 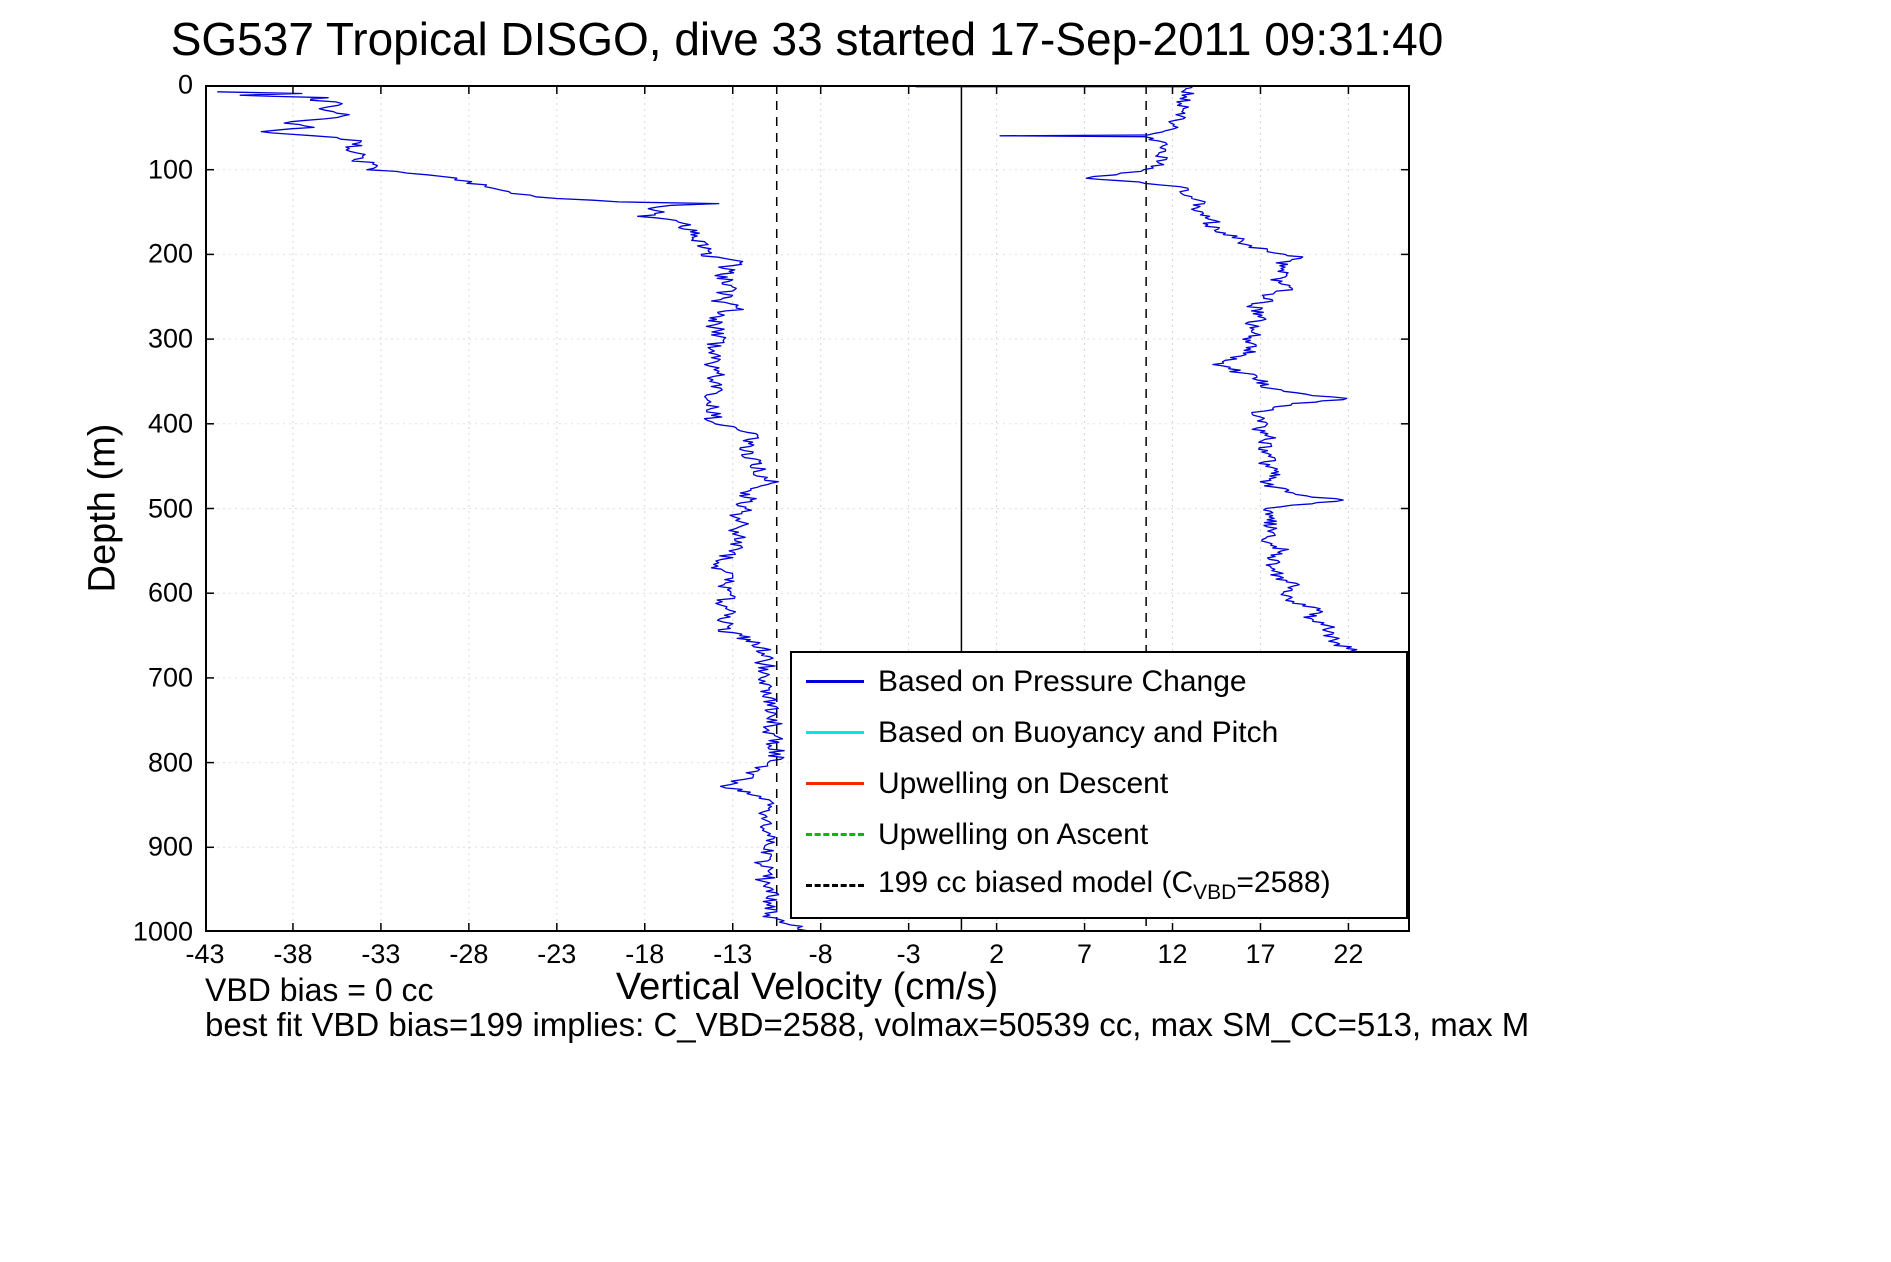 I want to click on legend-label: Based on Pressure Change, so click(x=1062, y=681).